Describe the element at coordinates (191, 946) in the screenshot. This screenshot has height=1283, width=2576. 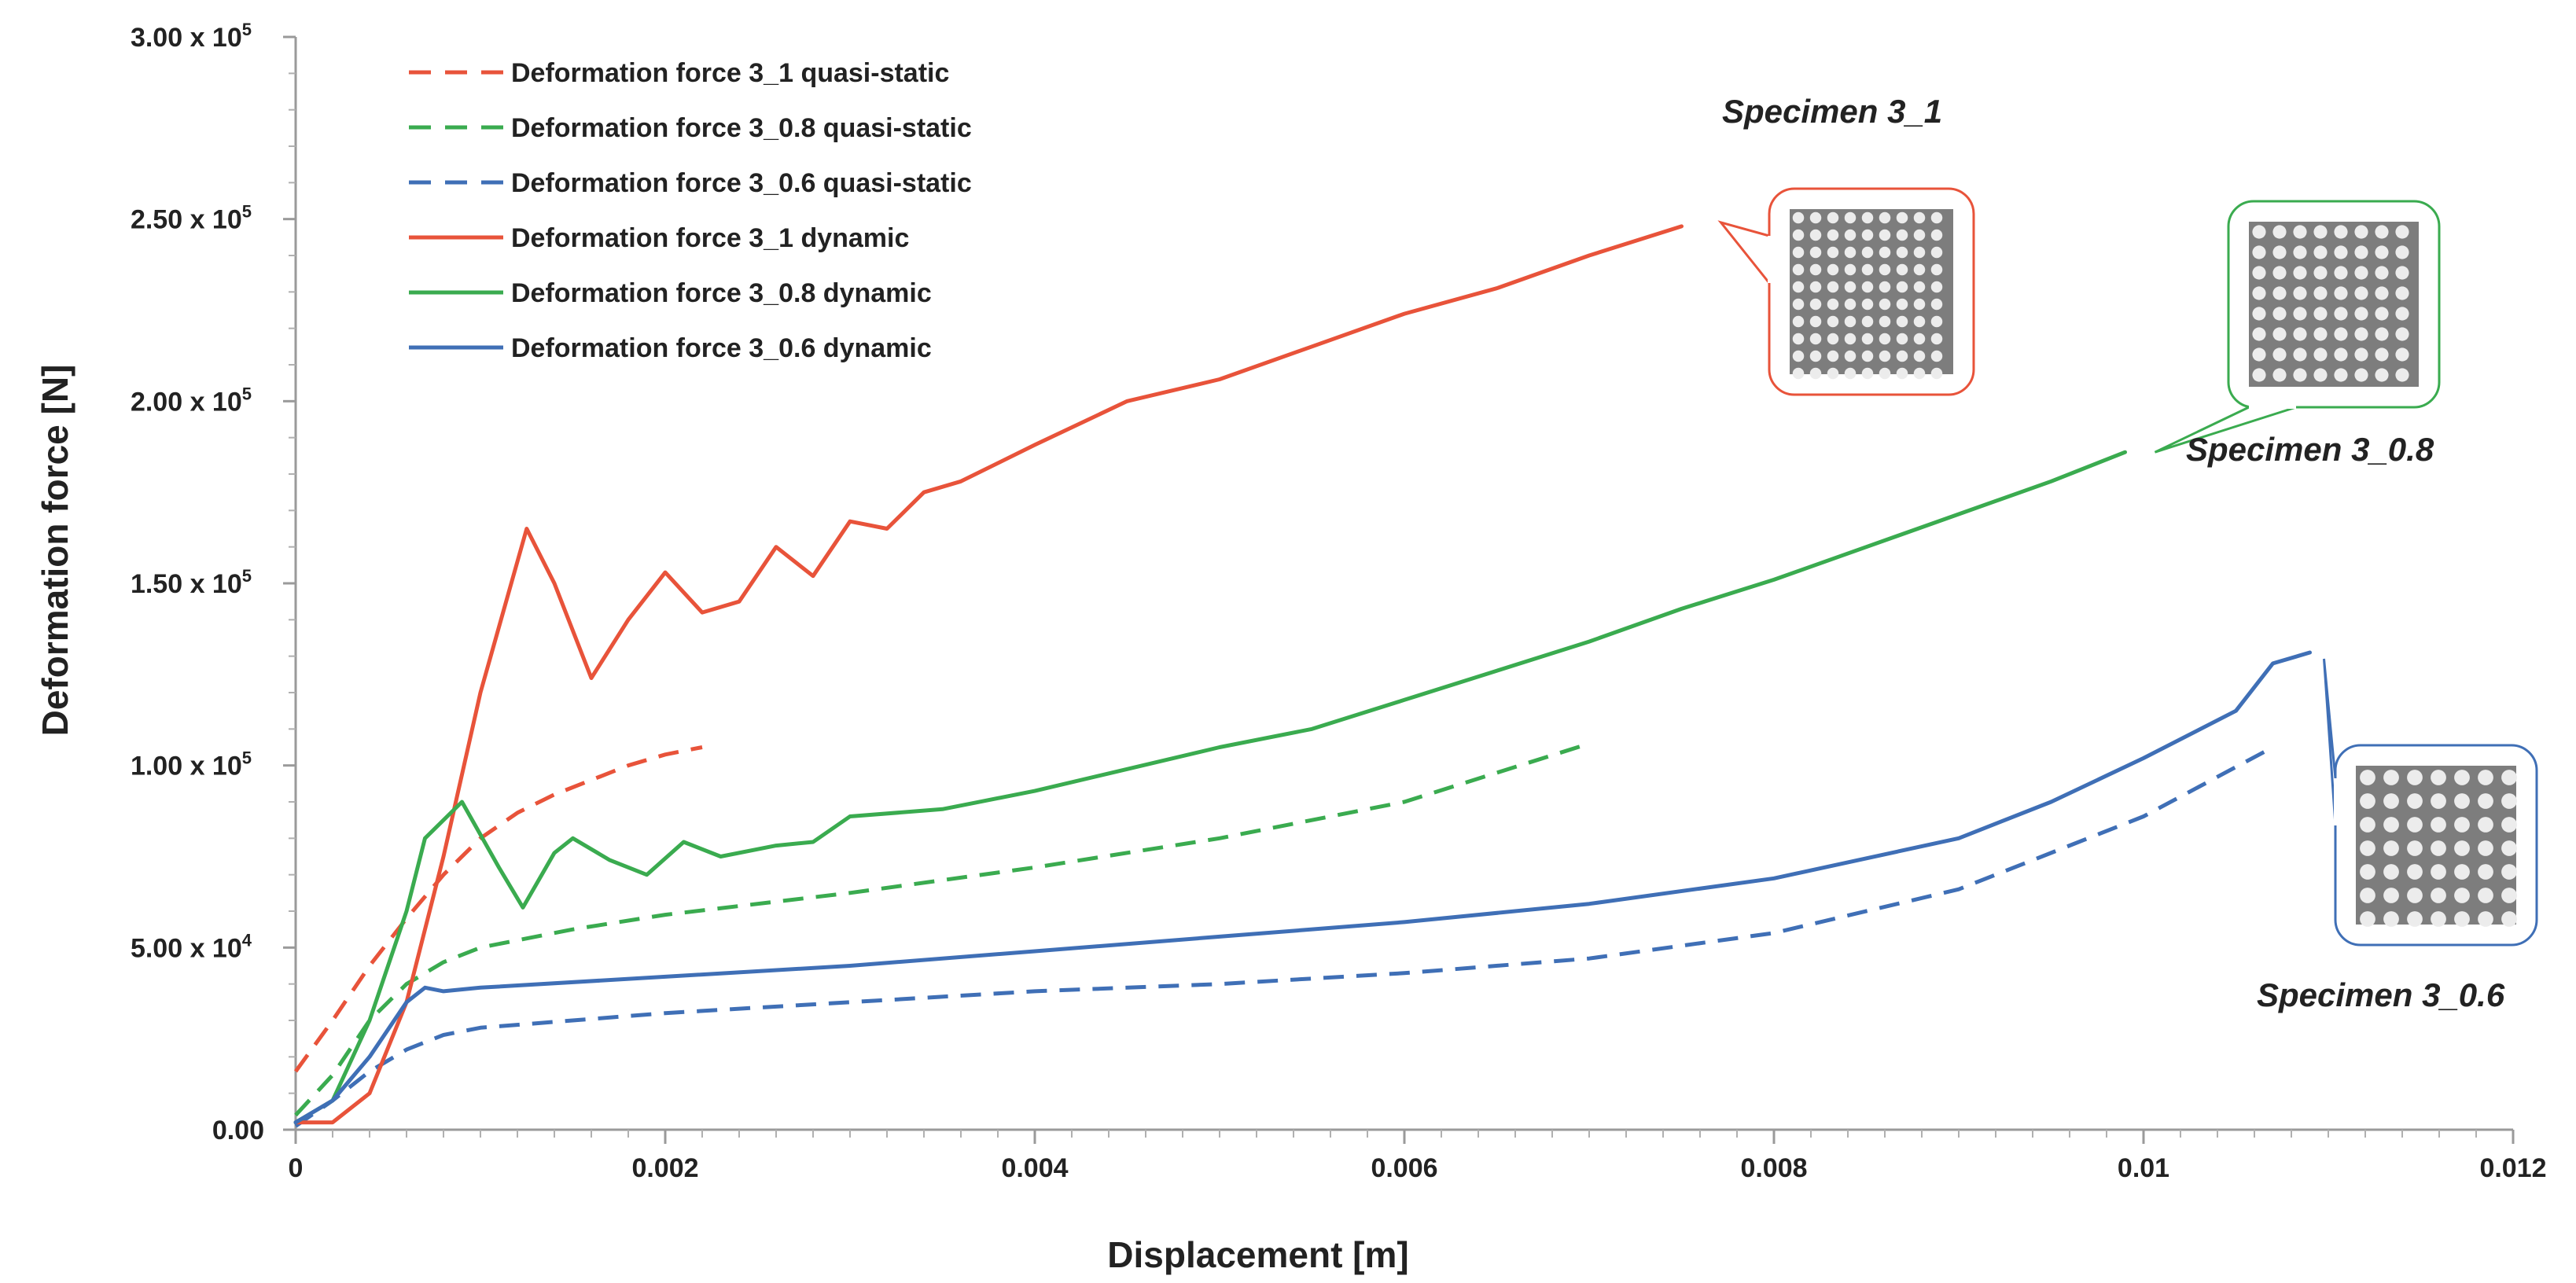
I see `y-tick-label: 5.00 x 10⁴` at that location.